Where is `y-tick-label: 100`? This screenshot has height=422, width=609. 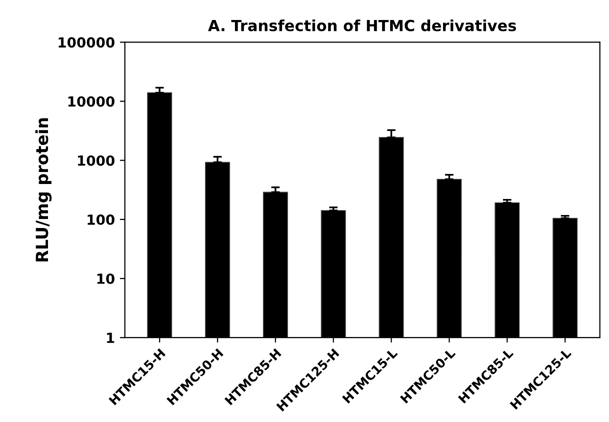 y-tick-label: 100 is located at coordinates (101, 219).